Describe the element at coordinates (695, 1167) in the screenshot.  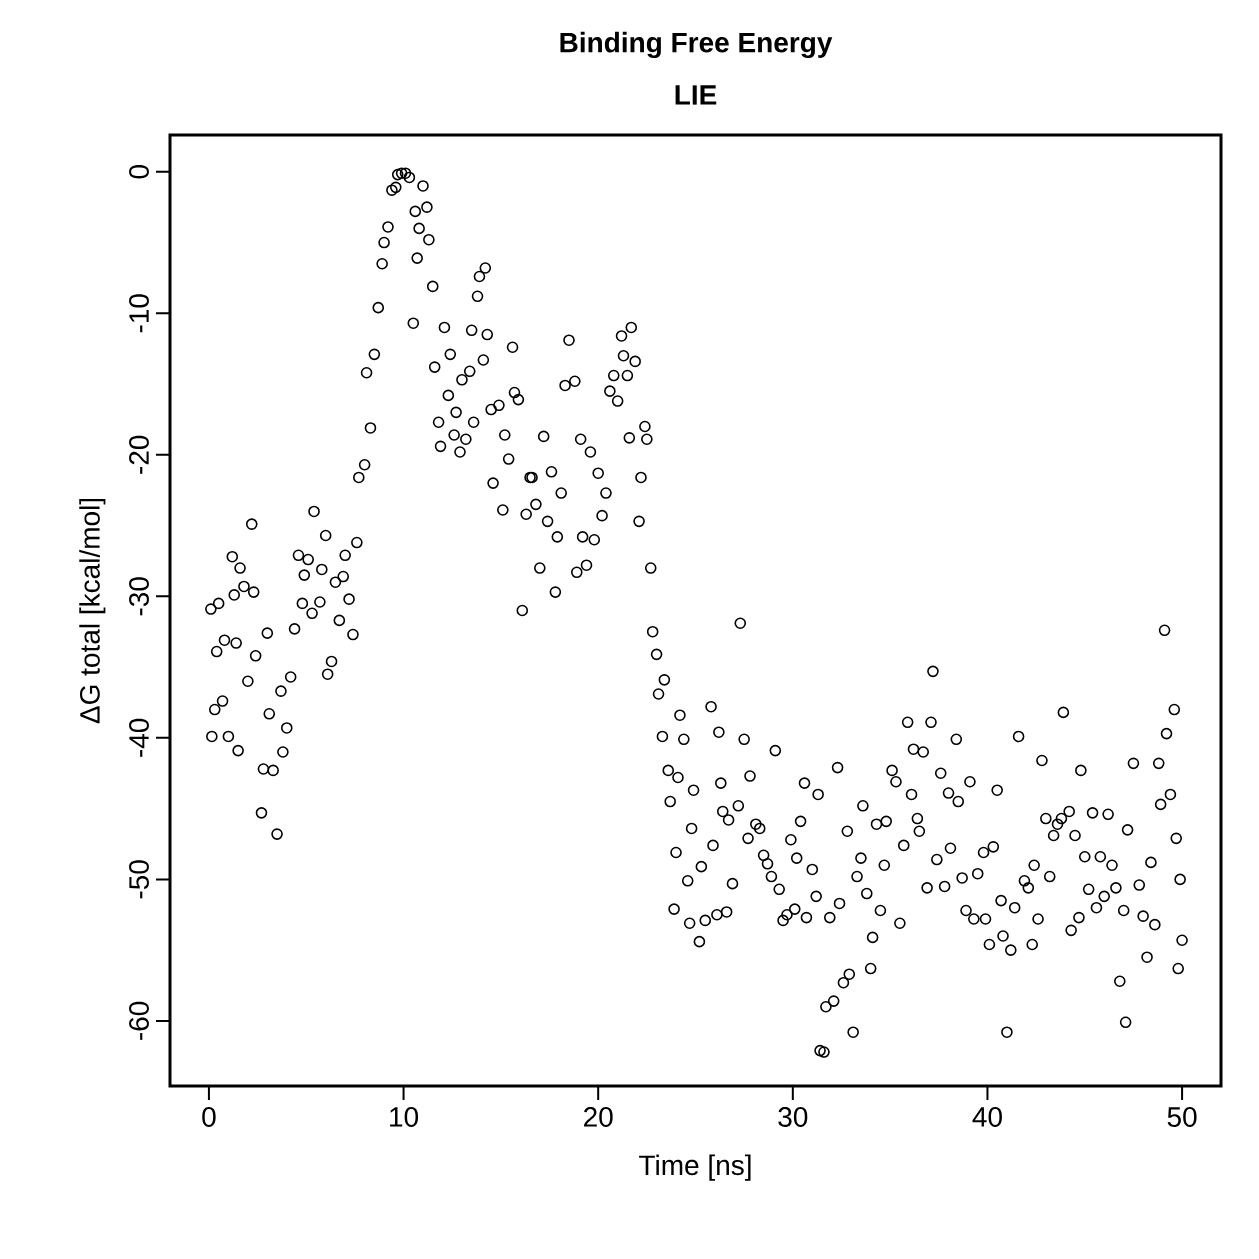
I see `x-axis-title: Time [ns]` at that location.